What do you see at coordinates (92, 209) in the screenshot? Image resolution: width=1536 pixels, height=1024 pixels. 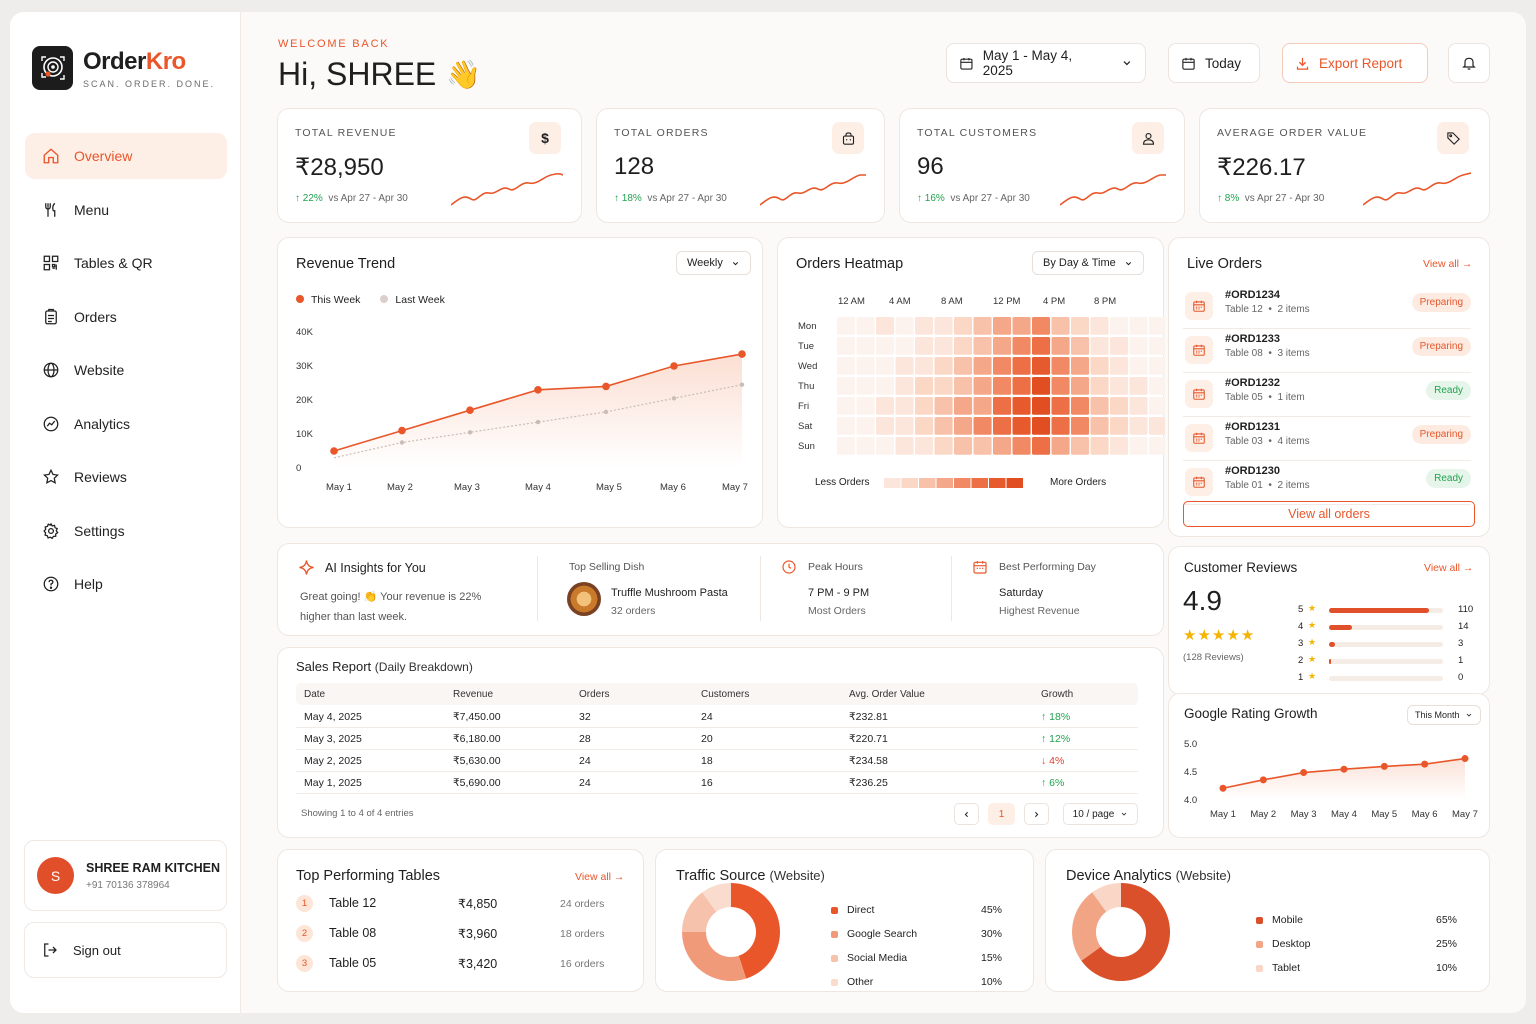 I see `sidebar-item-label: Menu` at bounding box center [92, 209].